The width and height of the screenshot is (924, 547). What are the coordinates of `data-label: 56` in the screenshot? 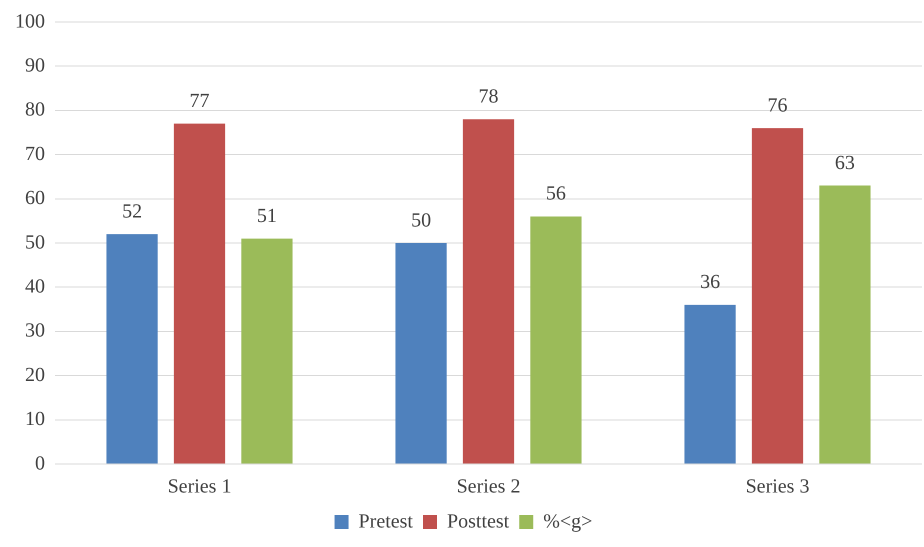 It's located at (556, 193).